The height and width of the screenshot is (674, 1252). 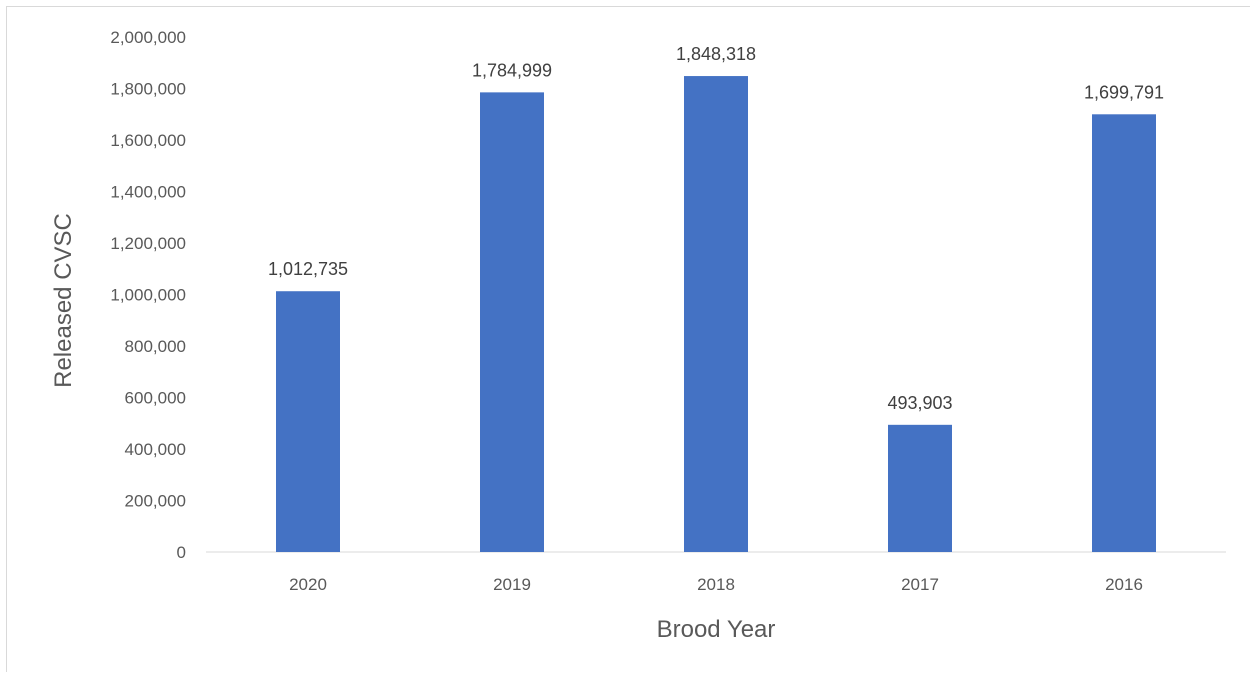 What do you see at coordinates (155, 398) in the screenshot?
I see `y-tick-label: 600,000` at bounding box center [155, 398].